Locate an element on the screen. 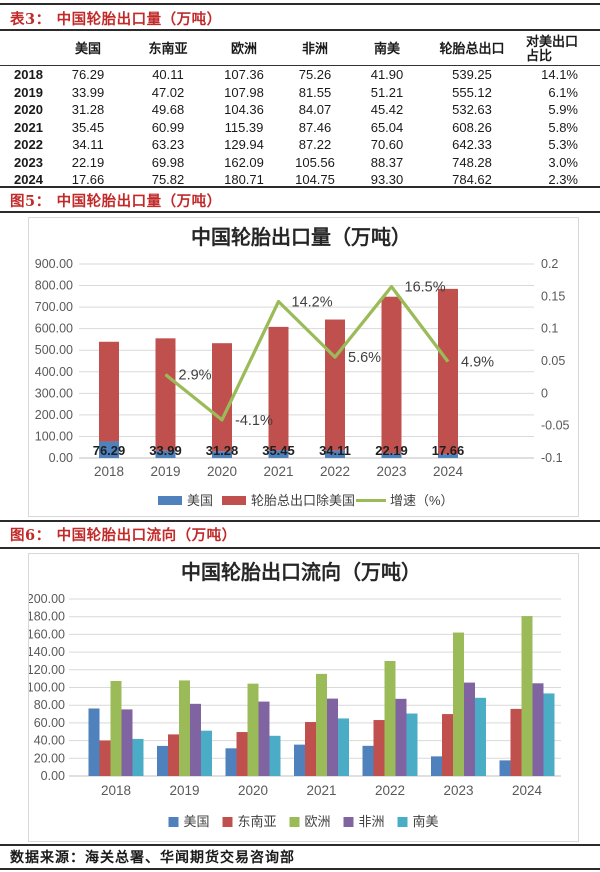  column-header: 欧洲 is located at coordinates (244, 49).